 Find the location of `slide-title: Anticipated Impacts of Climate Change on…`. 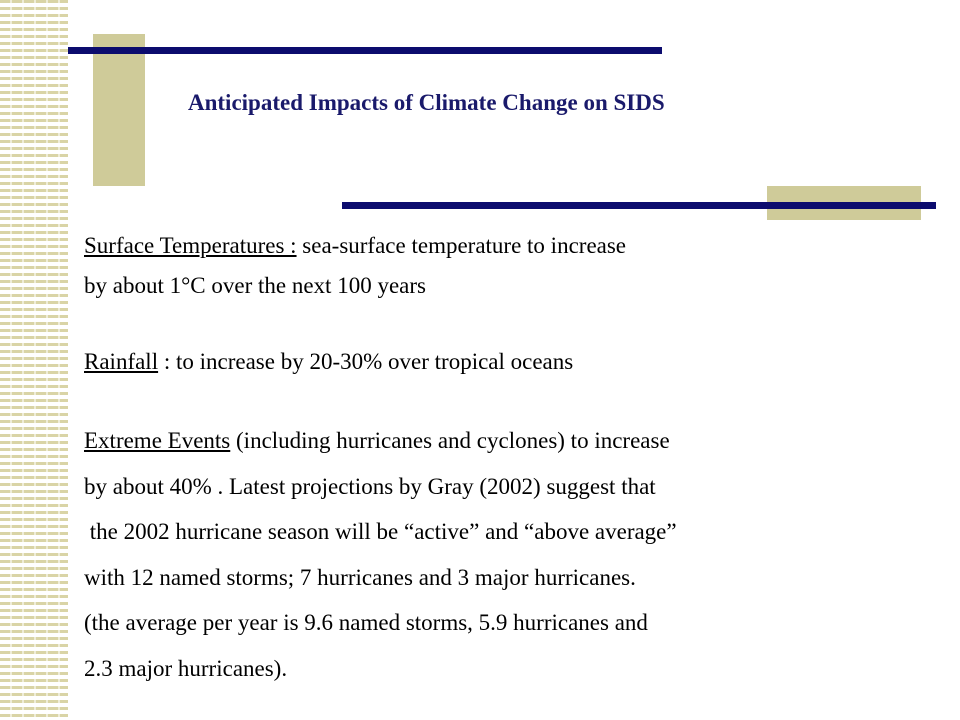

slide-title: Anticipated Impacts of Climate Change on… is located at coordinates (426, 102).